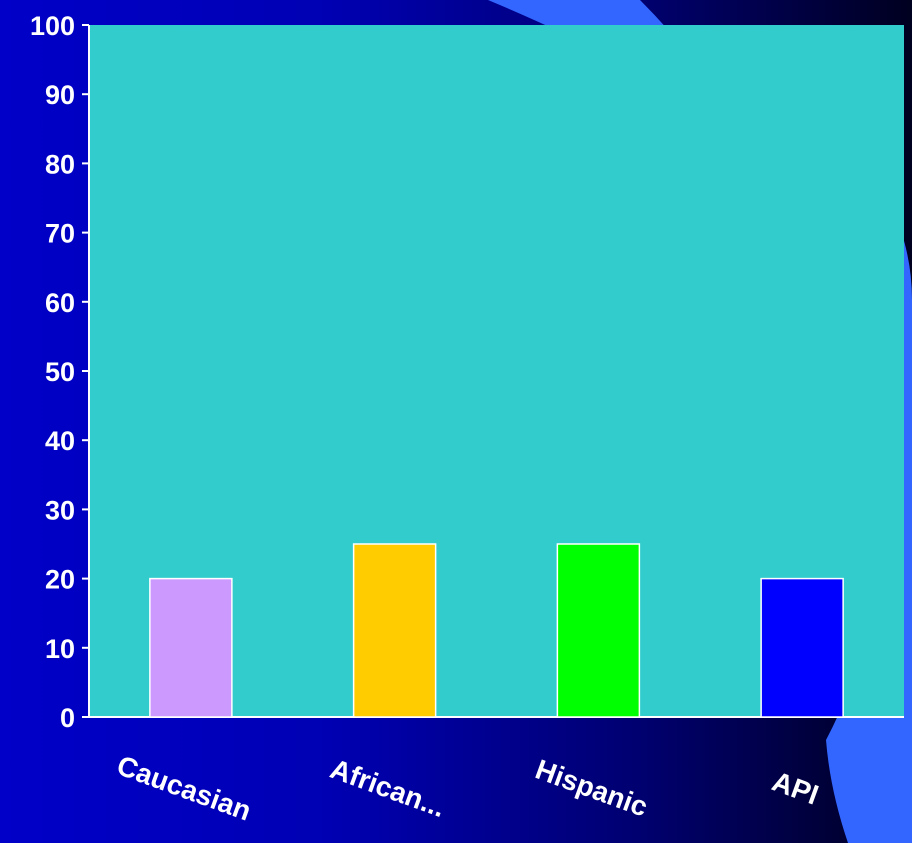  I want to click on bar-hispanic, so click(598, 630).